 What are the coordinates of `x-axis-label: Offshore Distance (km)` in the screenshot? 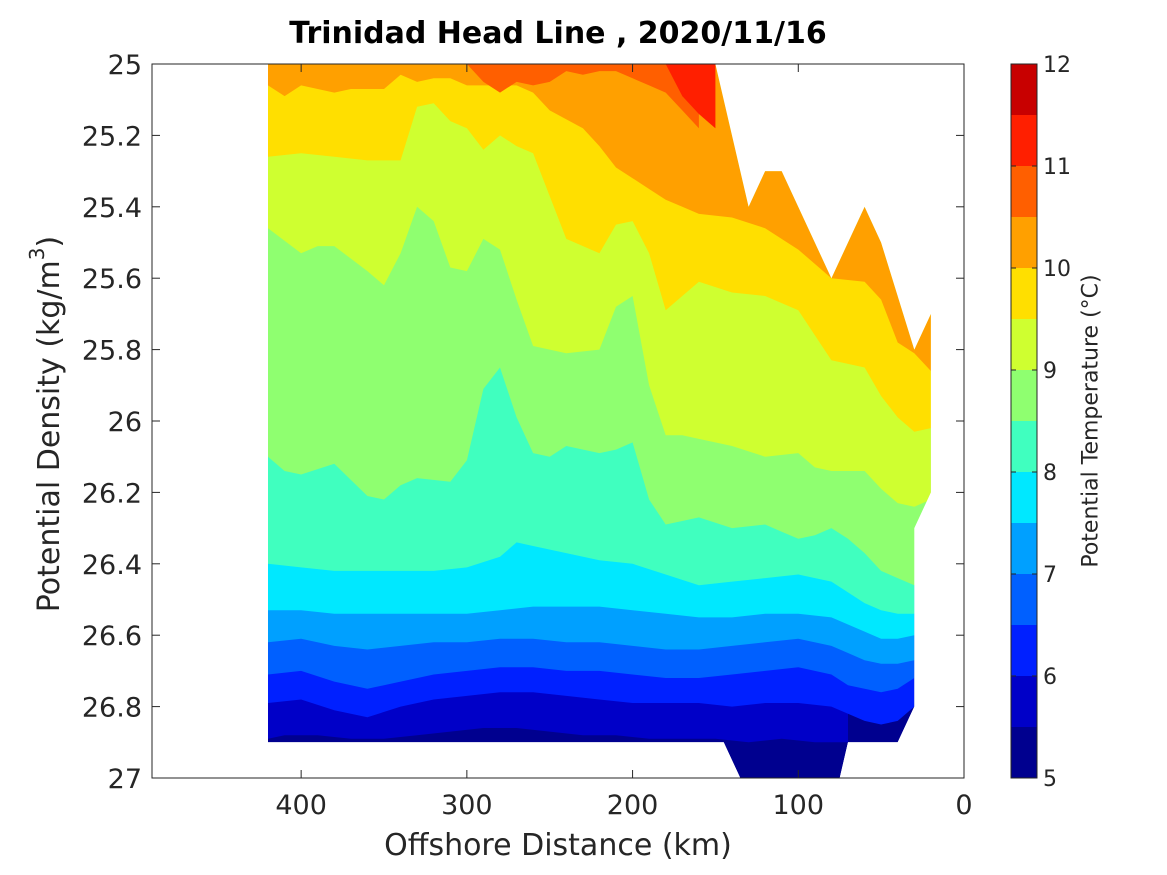 It's located at (558, 845).